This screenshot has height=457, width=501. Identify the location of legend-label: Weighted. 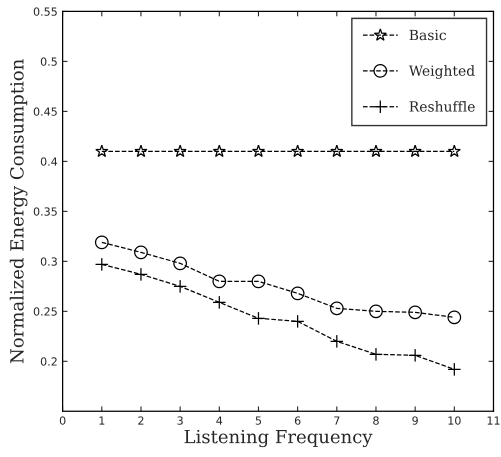
(441, 72).